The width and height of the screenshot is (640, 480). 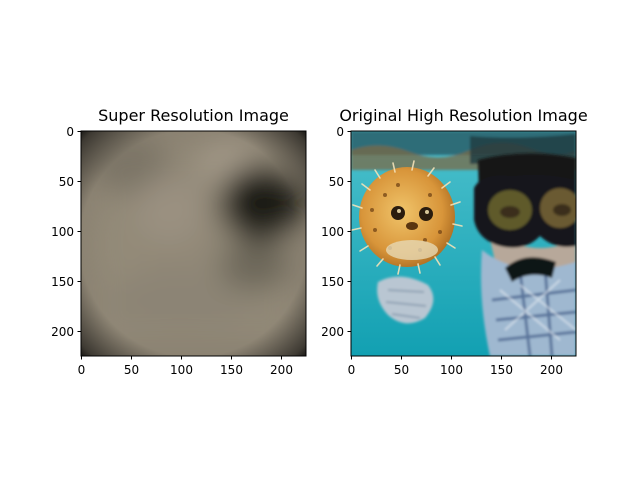 I want to click on pufferfish, so click(x=407, y=217).